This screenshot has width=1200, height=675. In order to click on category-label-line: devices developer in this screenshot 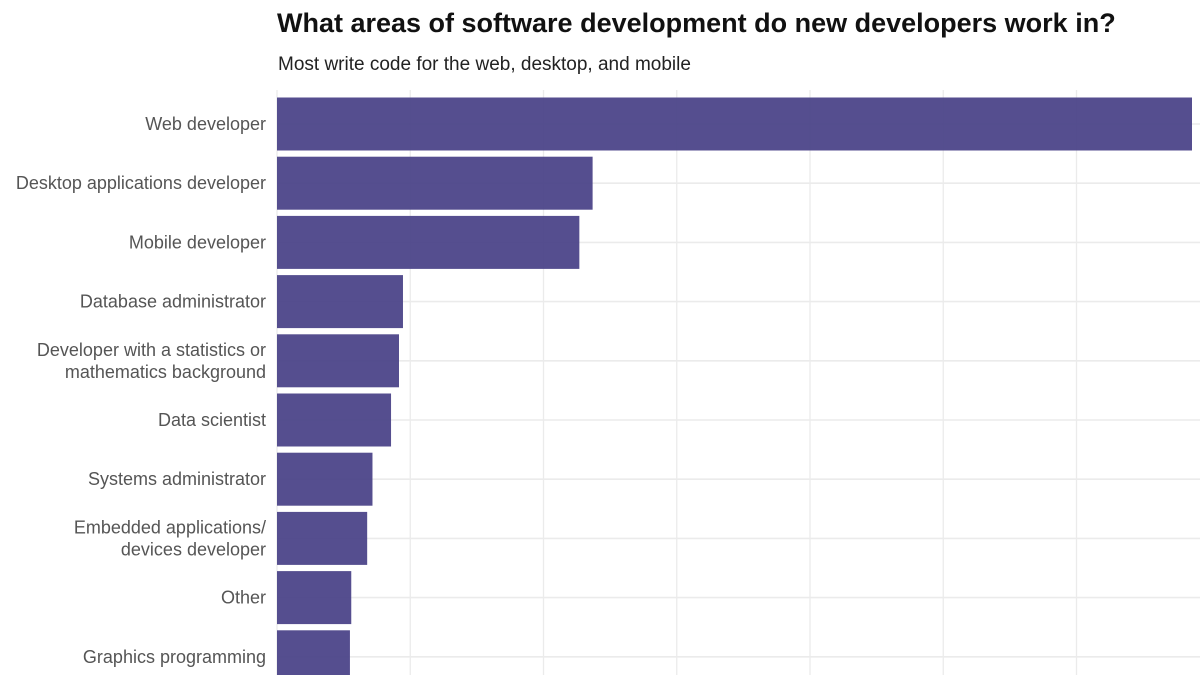, I will do `click(193, 549)`.